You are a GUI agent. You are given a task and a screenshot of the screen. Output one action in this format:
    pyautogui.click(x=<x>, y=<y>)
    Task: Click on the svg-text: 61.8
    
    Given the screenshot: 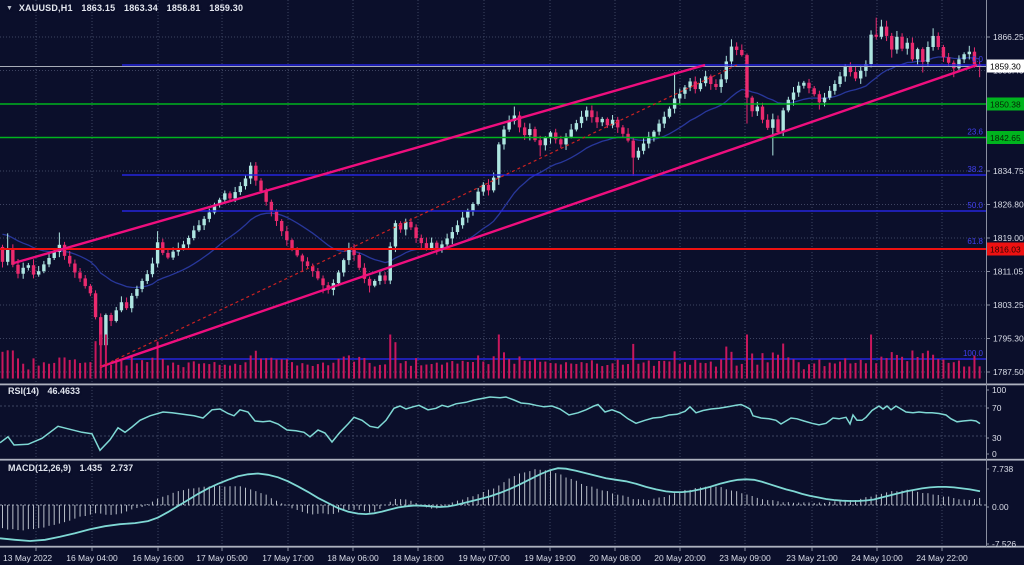 What is the action you would take?
    pyautogui.click(x=975, y=241)
    